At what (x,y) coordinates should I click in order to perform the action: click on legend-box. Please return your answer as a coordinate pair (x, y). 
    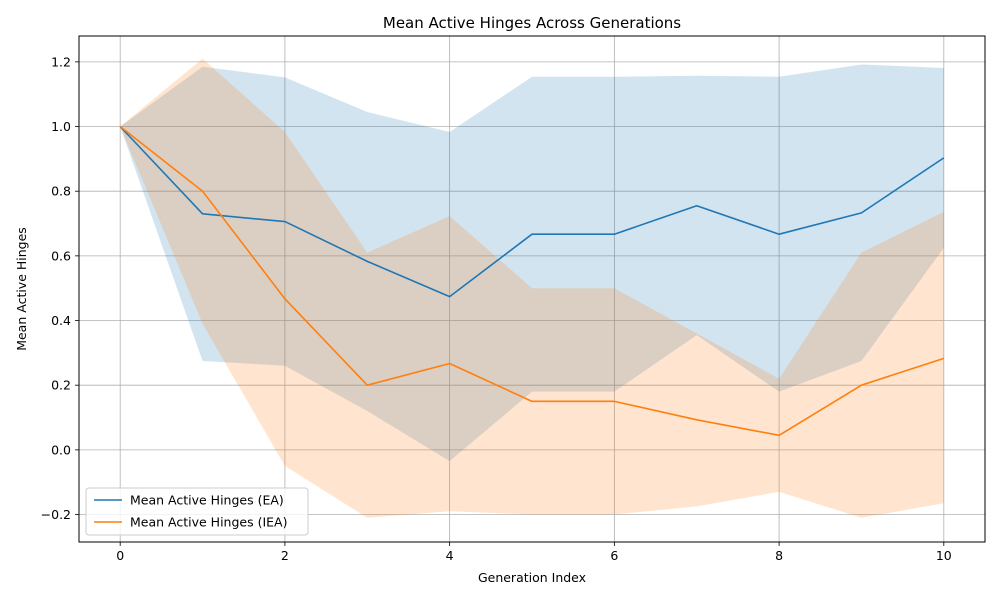
    Looking at the image, I should click on (197, 511).